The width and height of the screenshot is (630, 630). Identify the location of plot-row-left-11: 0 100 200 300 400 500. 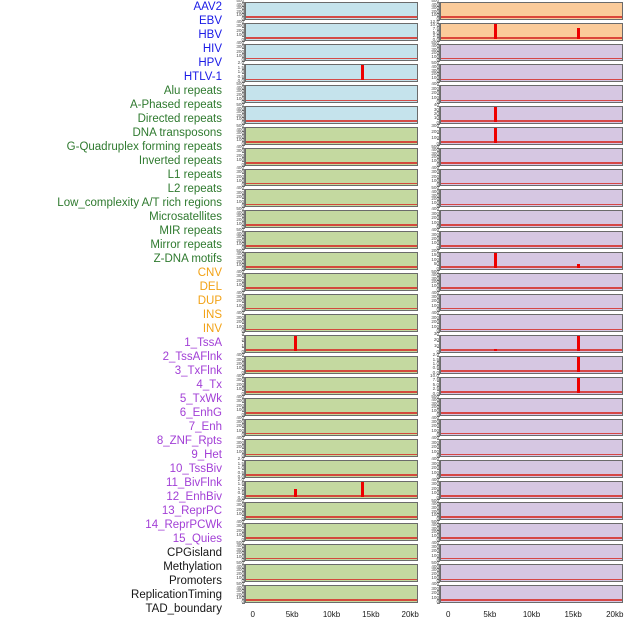
(322, 239).